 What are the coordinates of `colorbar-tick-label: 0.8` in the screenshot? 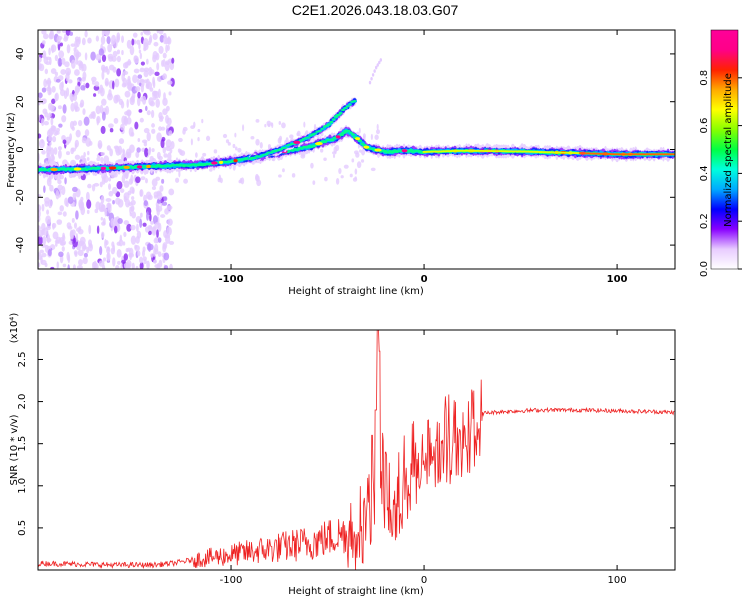 It's located at (704, 78).